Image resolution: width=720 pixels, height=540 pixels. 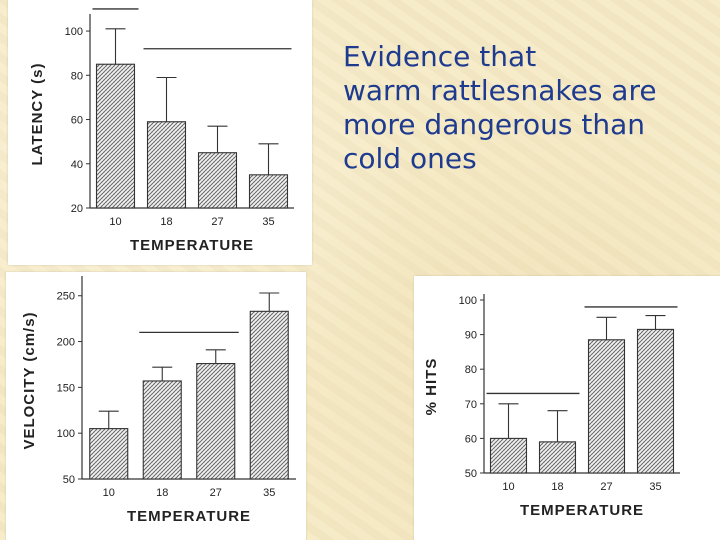 What do you see at coordinates (66, 297) in the screenshot?
I see `y-tick-label: 250` at bounding box center [66, 297].